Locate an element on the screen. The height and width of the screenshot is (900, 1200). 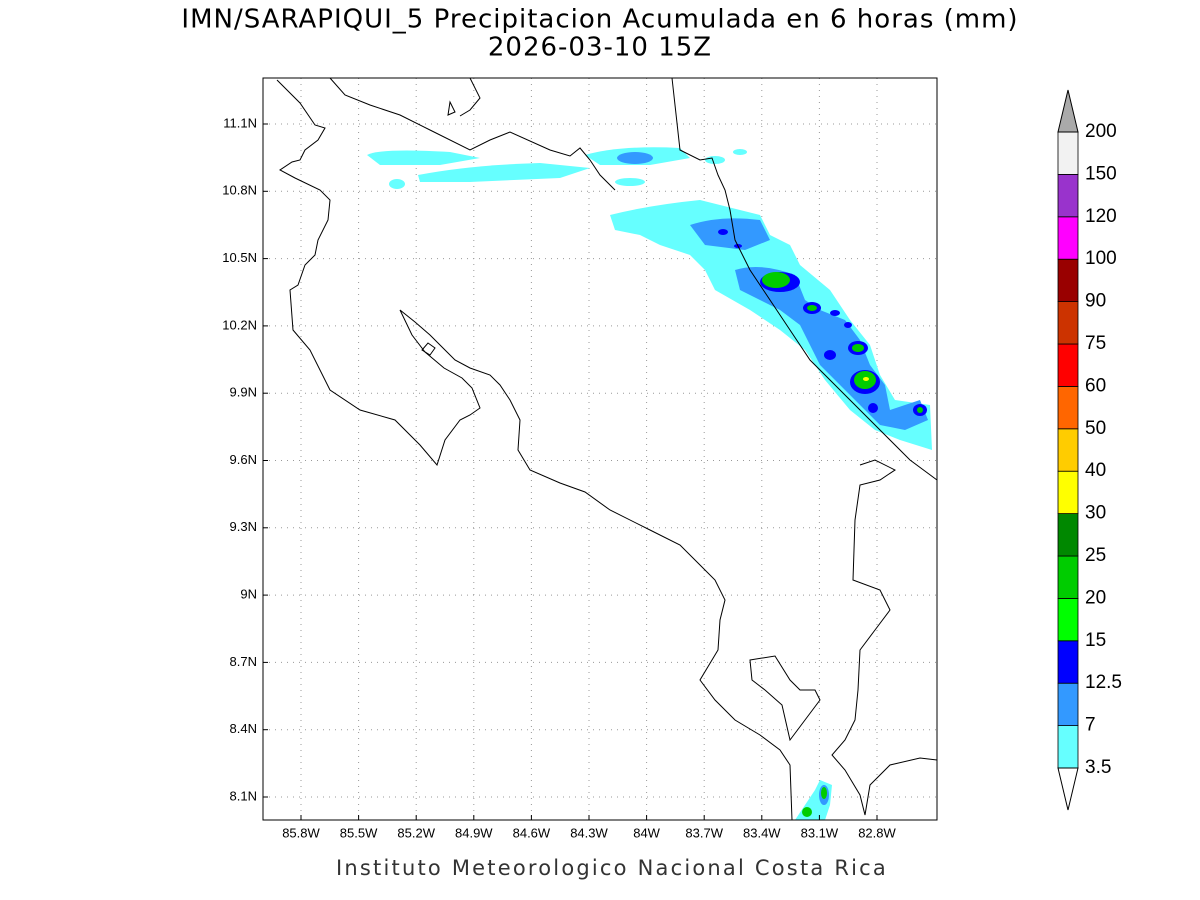
x-tick-label: 84.6W is located at coordinates (532, 832).